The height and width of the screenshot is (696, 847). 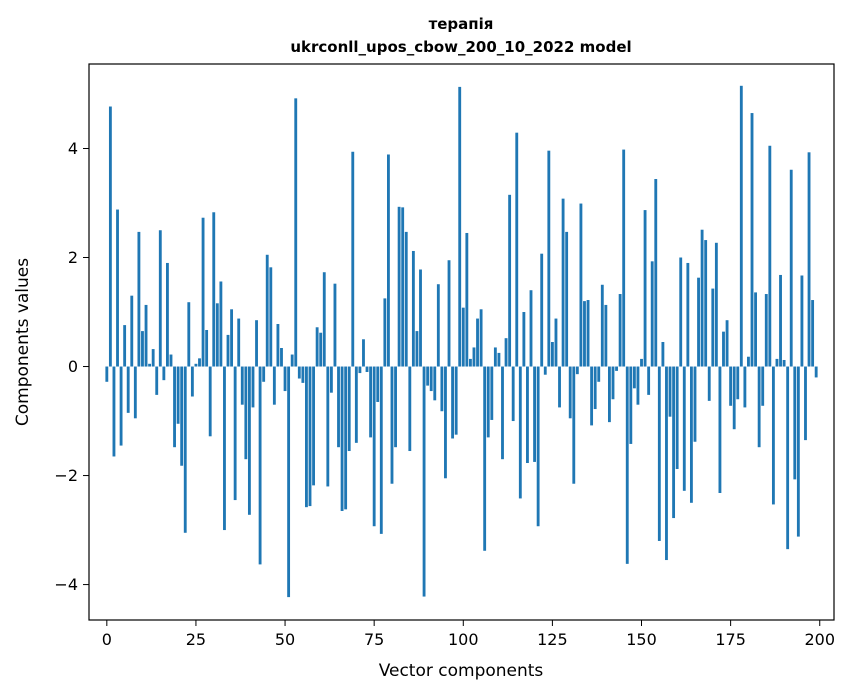 What do you see at coordinates (23, 342) in the screenshot?
I see `y-axis-label: Components values` at bounding box center [23, 342].